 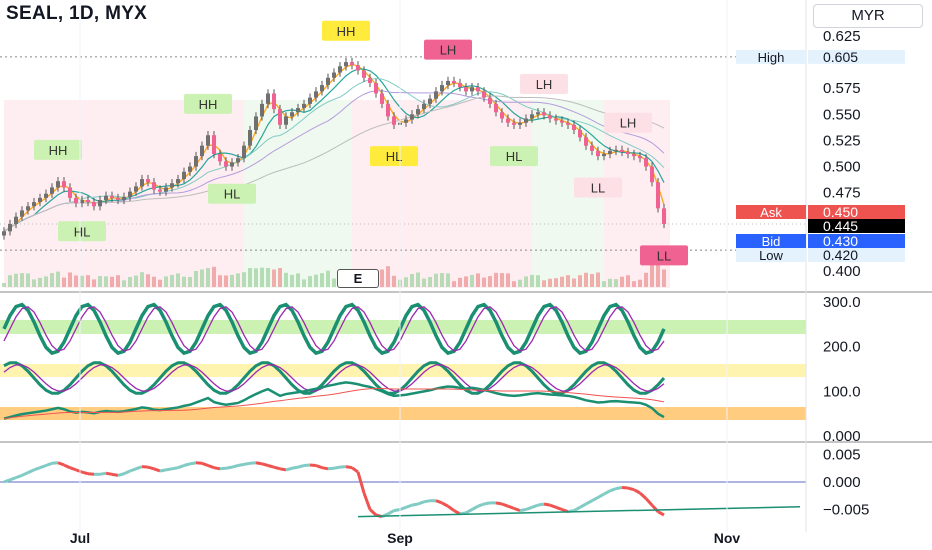 What do you see at coordinates (868, 16) in the screenshot?
I see `currency-button: MYR` at bounding box center [868, 16].